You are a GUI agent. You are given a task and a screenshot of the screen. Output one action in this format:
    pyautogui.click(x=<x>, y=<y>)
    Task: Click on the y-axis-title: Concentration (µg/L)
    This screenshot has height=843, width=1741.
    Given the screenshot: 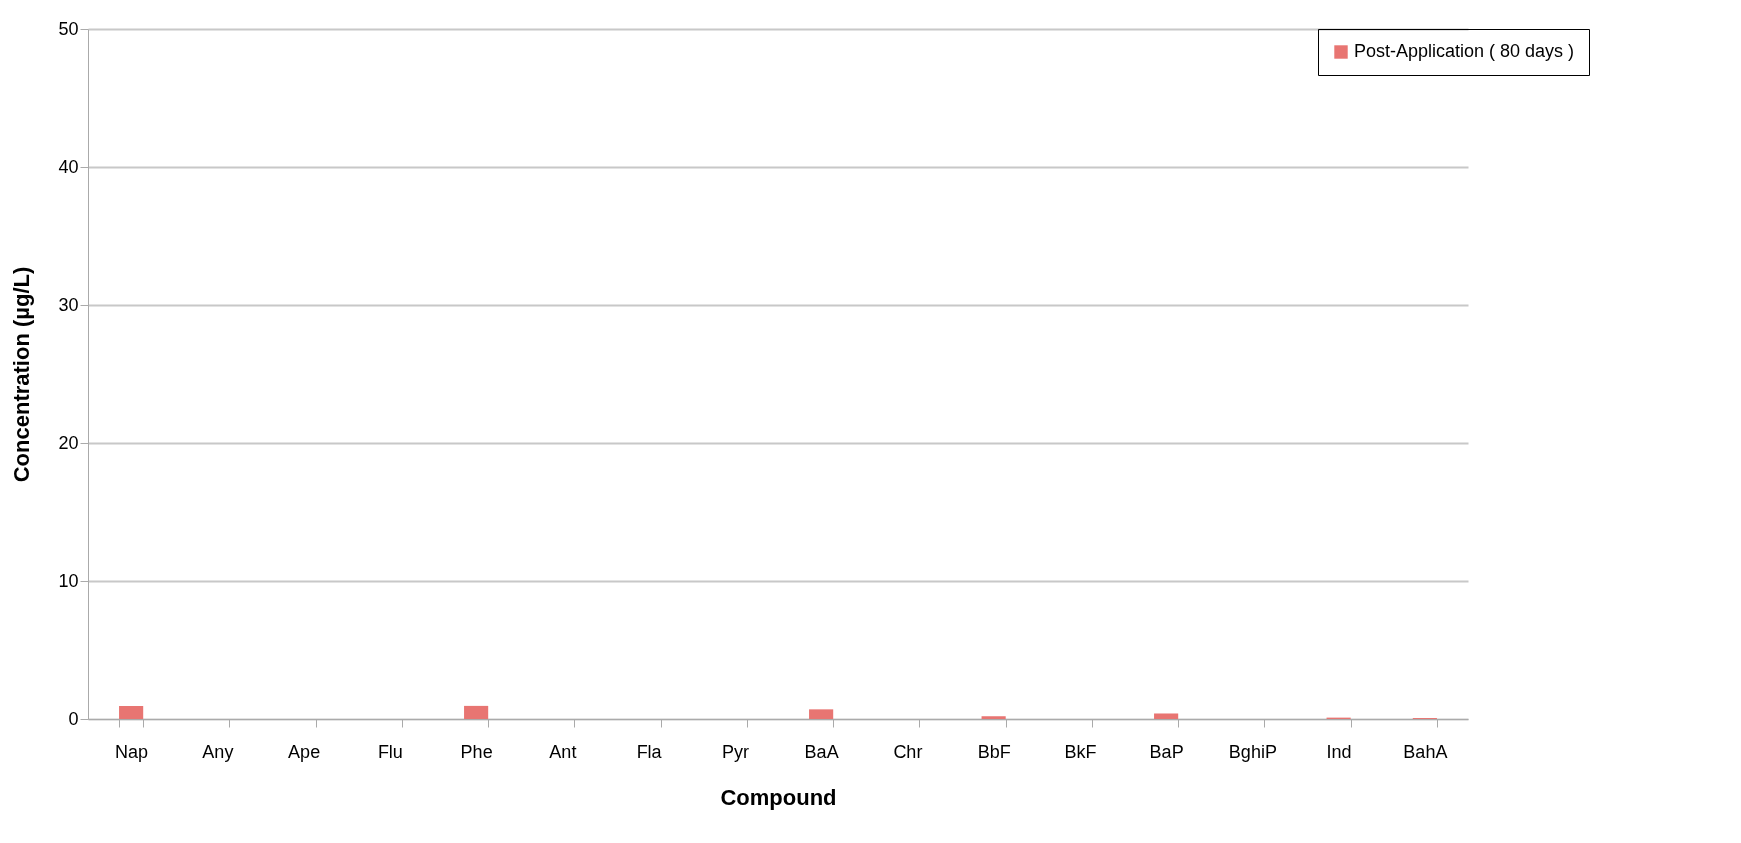 What is the action you would take?
    pyautogui.click(x=22, y=374)
    